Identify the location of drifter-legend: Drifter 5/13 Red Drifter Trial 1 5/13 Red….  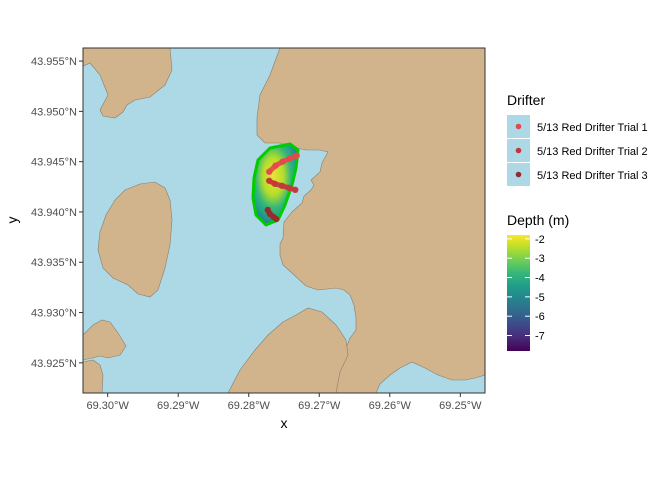
(577, 139).